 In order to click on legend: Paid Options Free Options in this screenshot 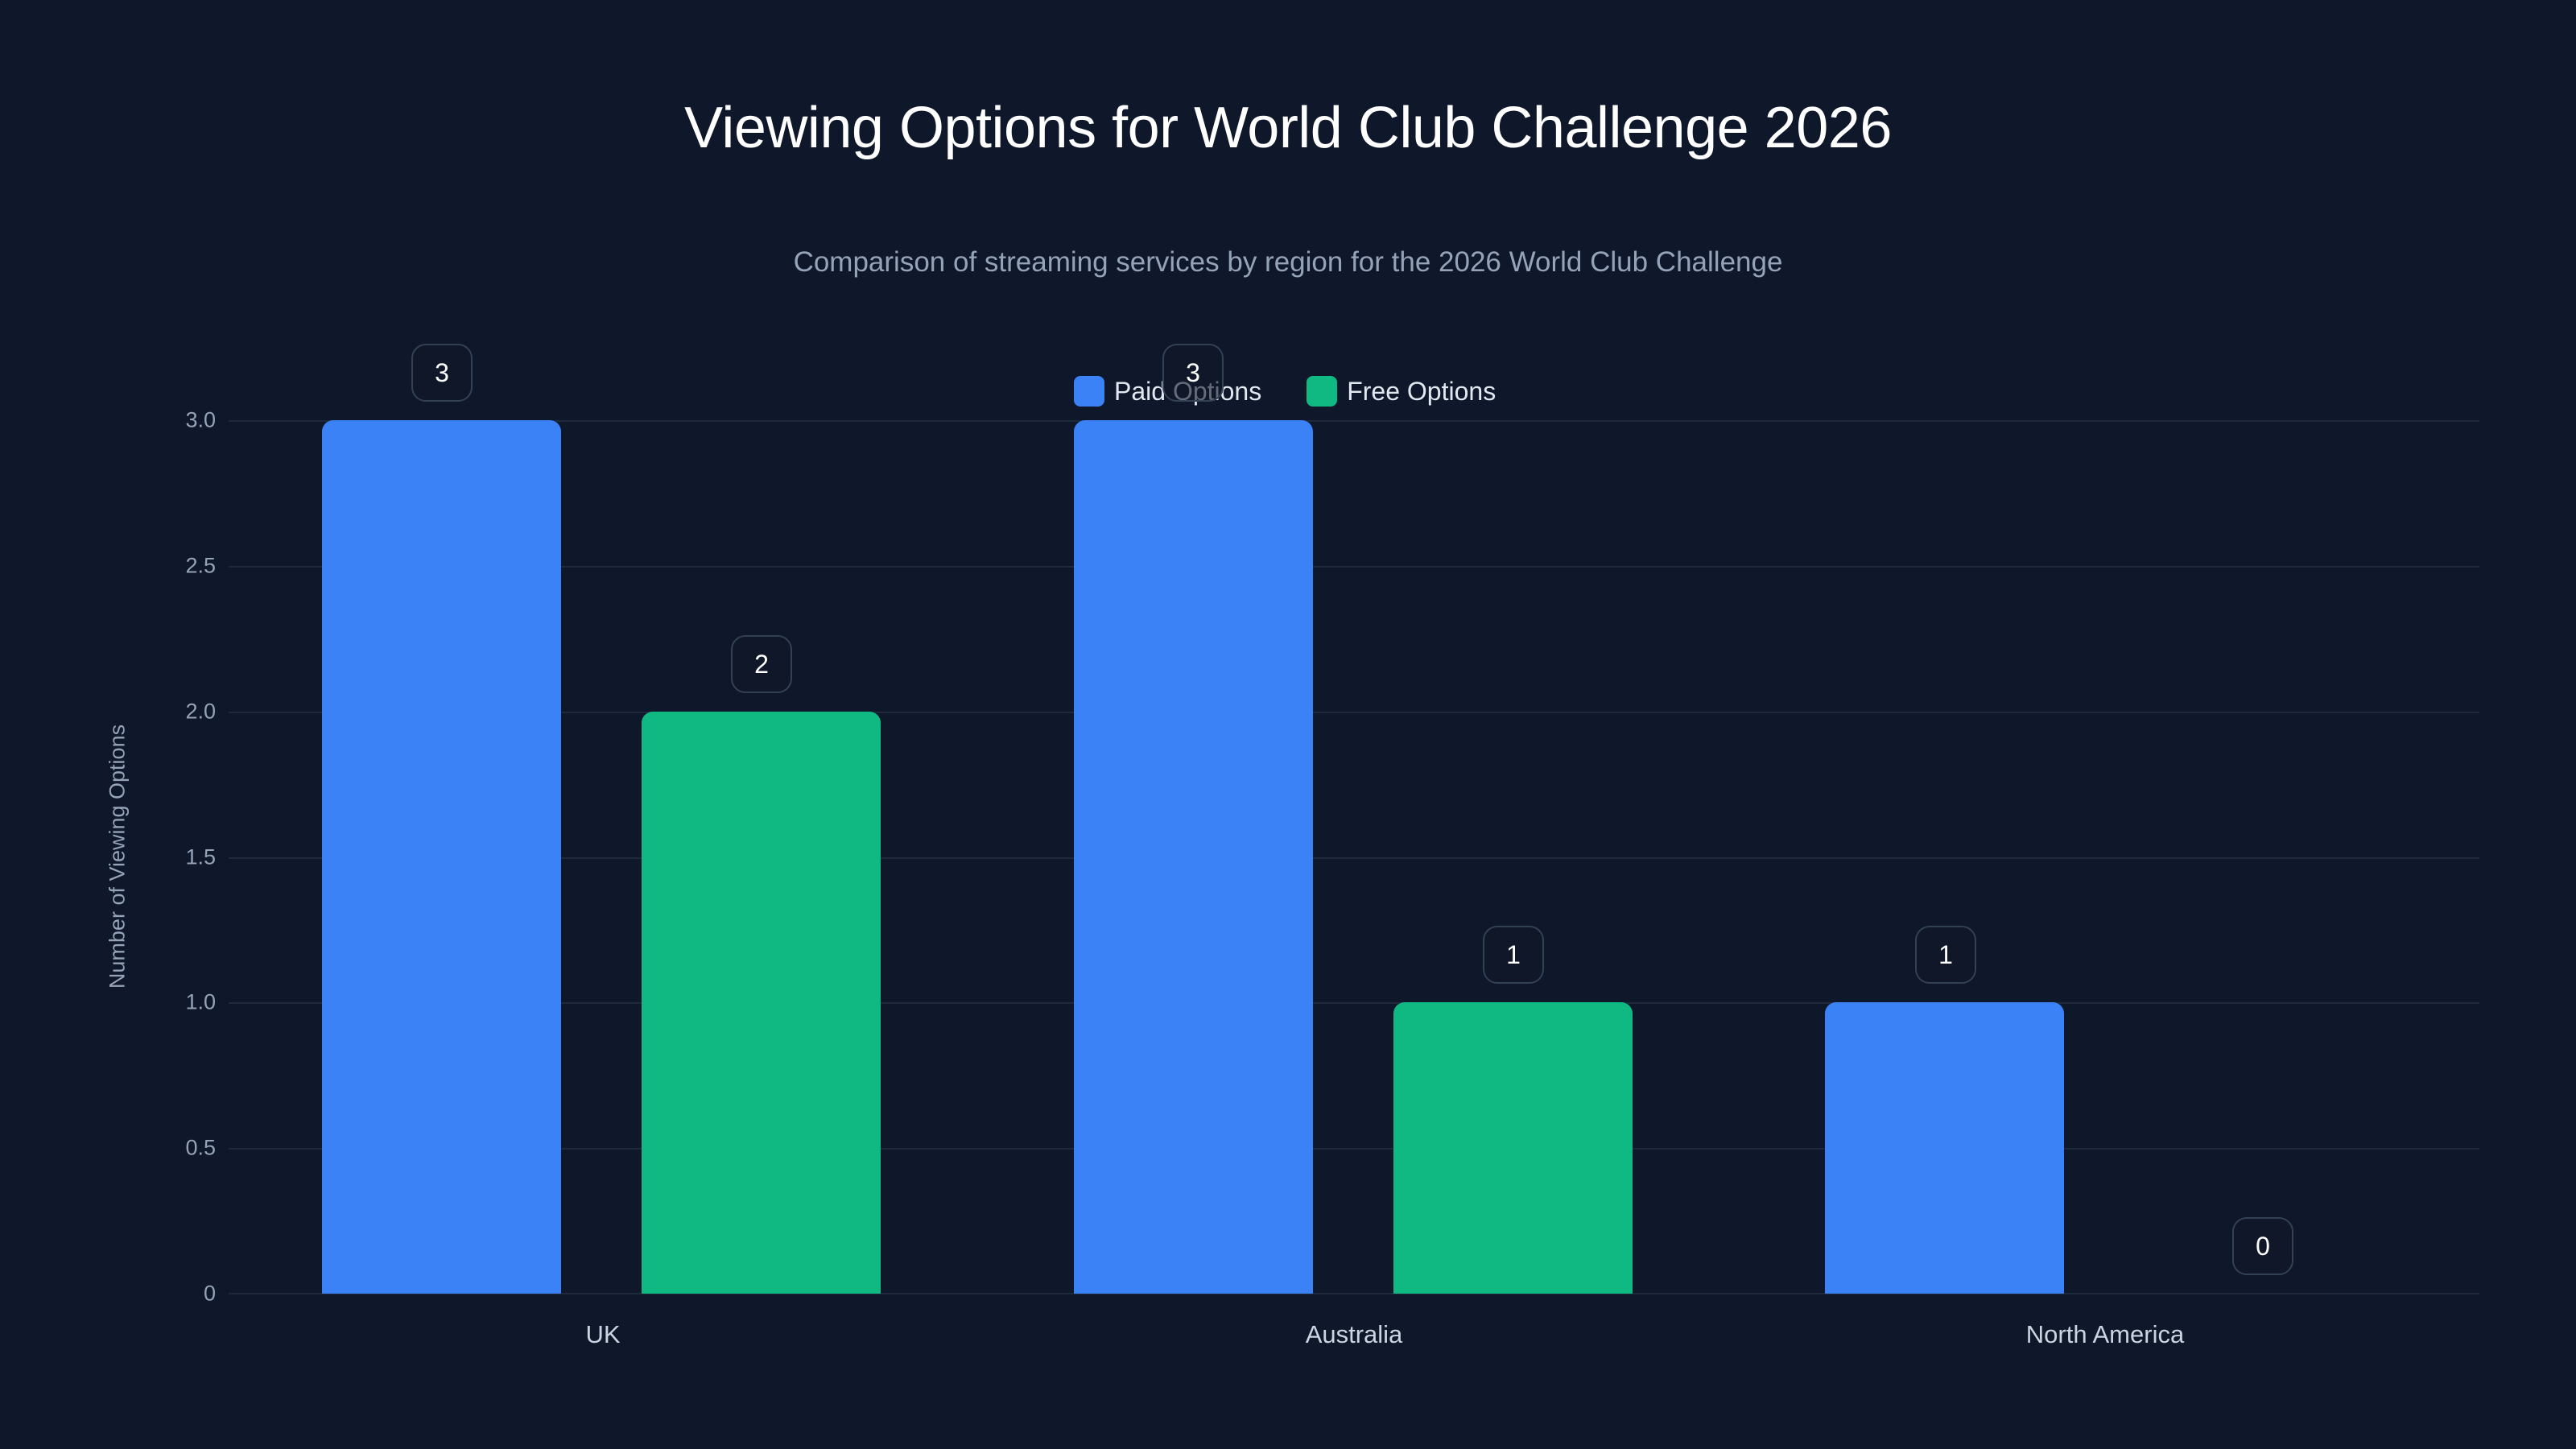, I will do `click(1285, 391)`.